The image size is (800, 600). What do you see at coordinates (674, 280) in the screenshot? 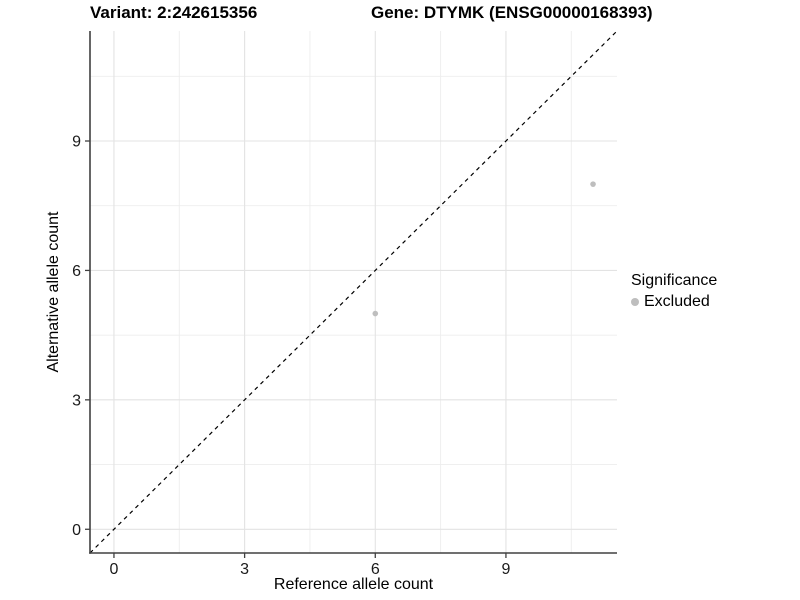
I see `legend-title: Significance` at bounding box center [674, 280].